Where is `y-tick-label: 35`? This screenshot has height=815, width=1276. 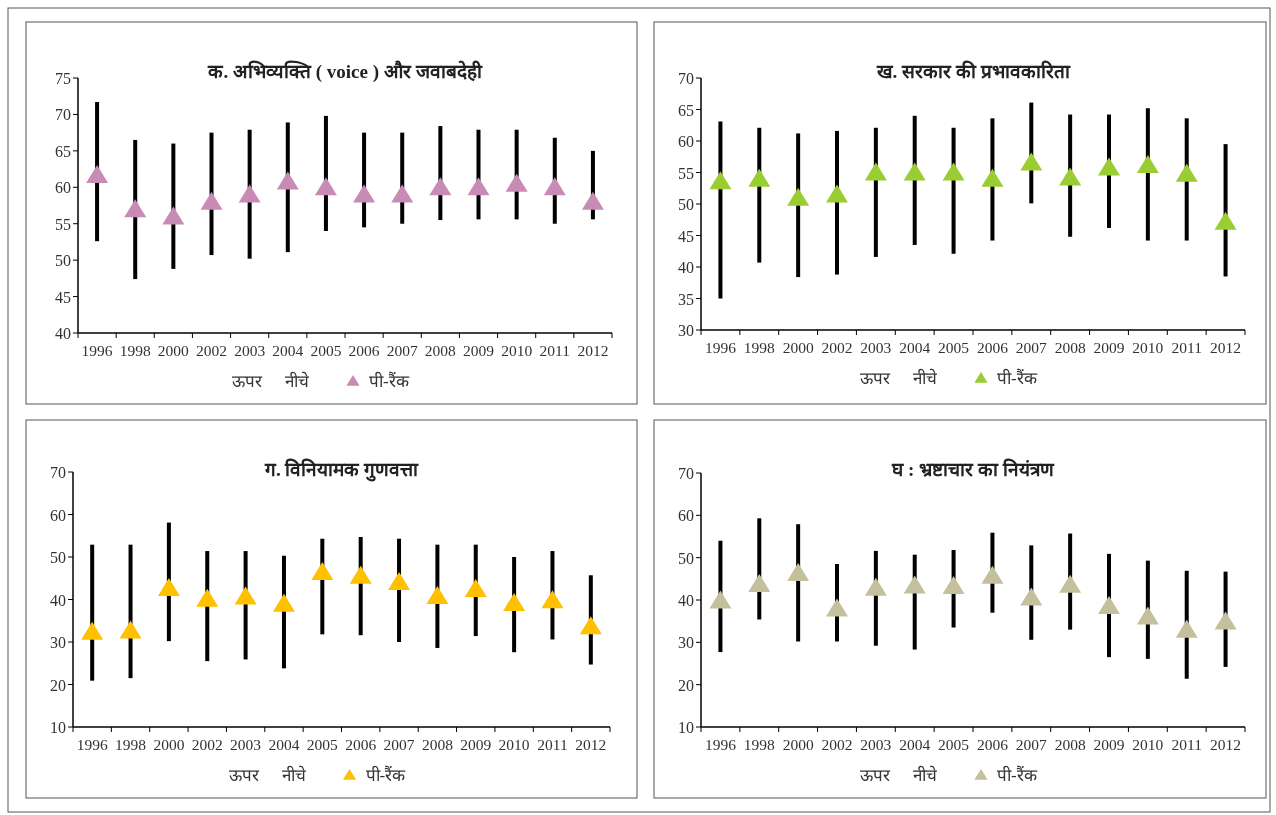
y-tick-label: 35 is located at coordinates (686, 299).